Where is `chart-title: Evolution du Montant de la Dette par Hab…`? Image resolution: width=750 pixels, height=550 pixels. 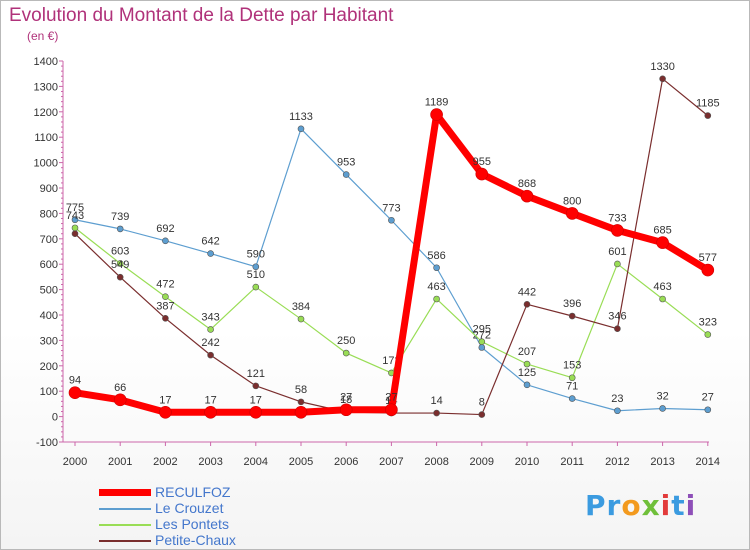
chart-title: Evolution du Montant de la Dette par Hab… is located at coordinates (201, 15).